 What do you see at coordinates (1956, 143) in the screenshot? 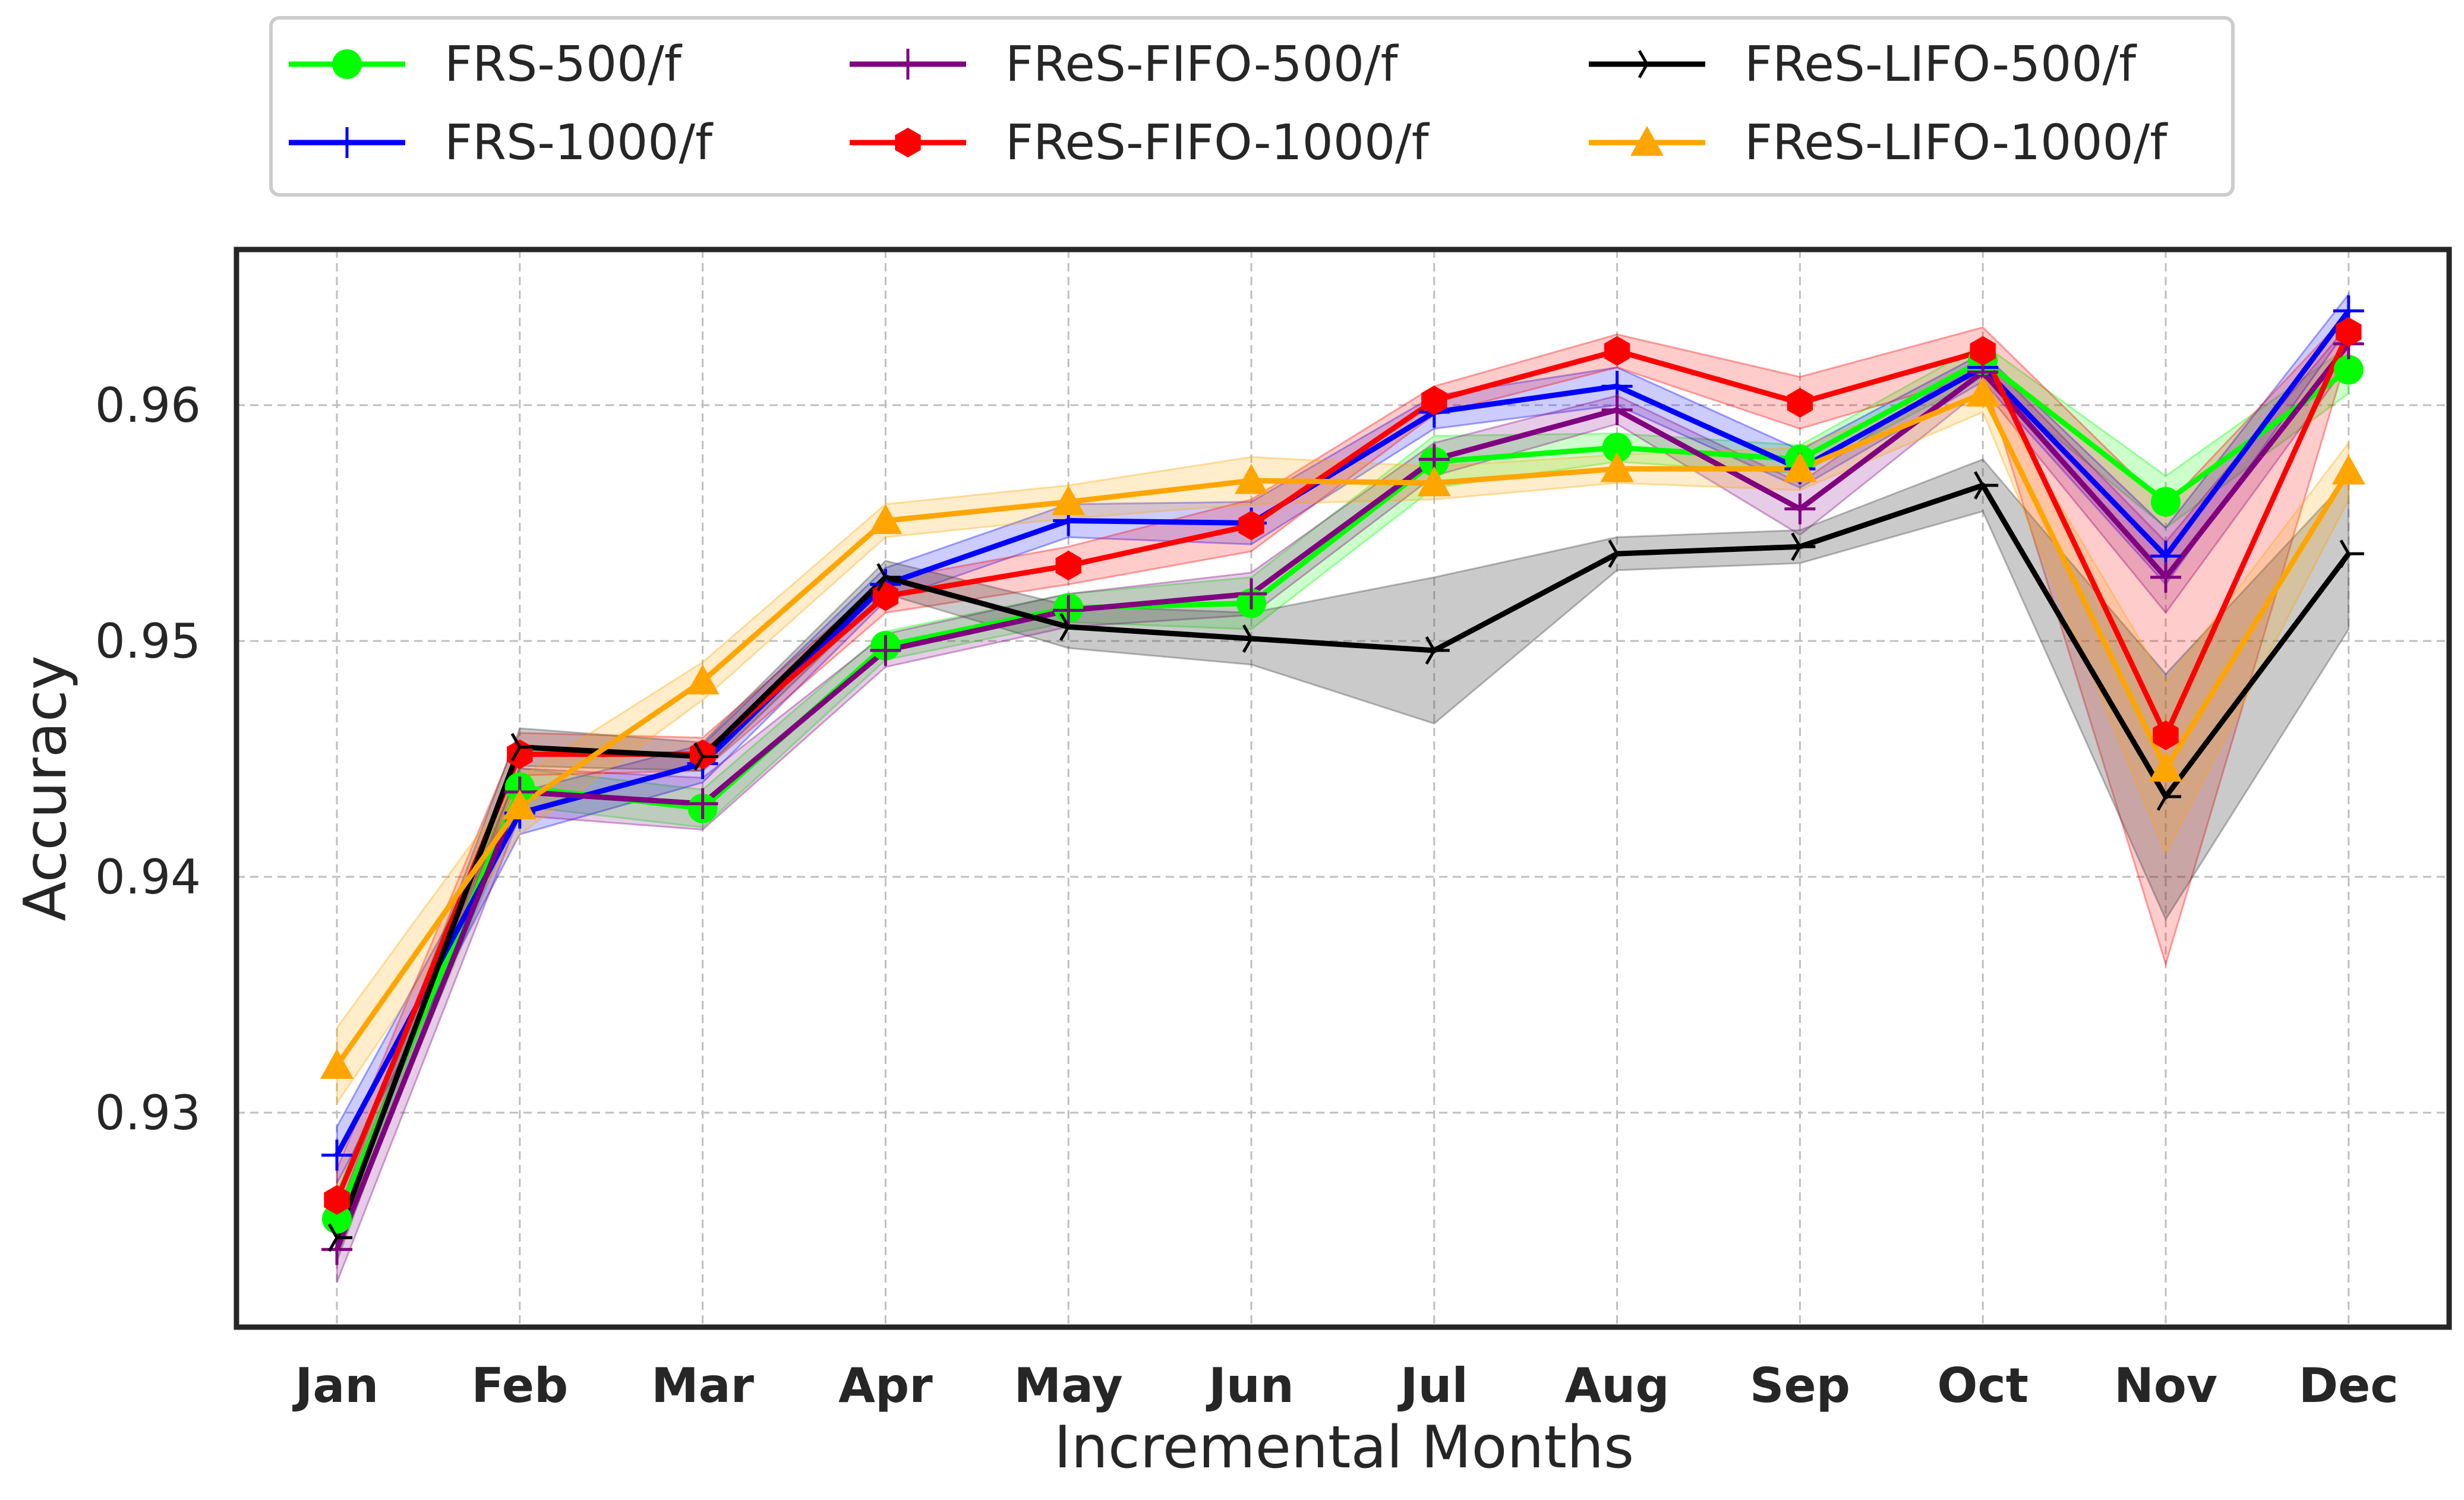
I see `legend-label: FReS-LIFO-1000/f` at bounding box center [1956, 143].